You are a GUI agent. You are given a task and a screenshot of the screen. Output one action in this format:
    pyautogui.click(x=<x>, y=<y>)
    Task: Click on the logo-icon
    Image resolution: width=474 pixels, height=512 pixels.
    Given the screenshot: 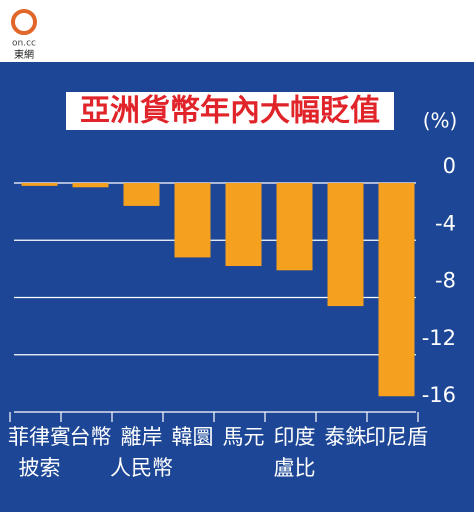 What is the action you would take?
    pyautogui.click(x=24, y=22)
    